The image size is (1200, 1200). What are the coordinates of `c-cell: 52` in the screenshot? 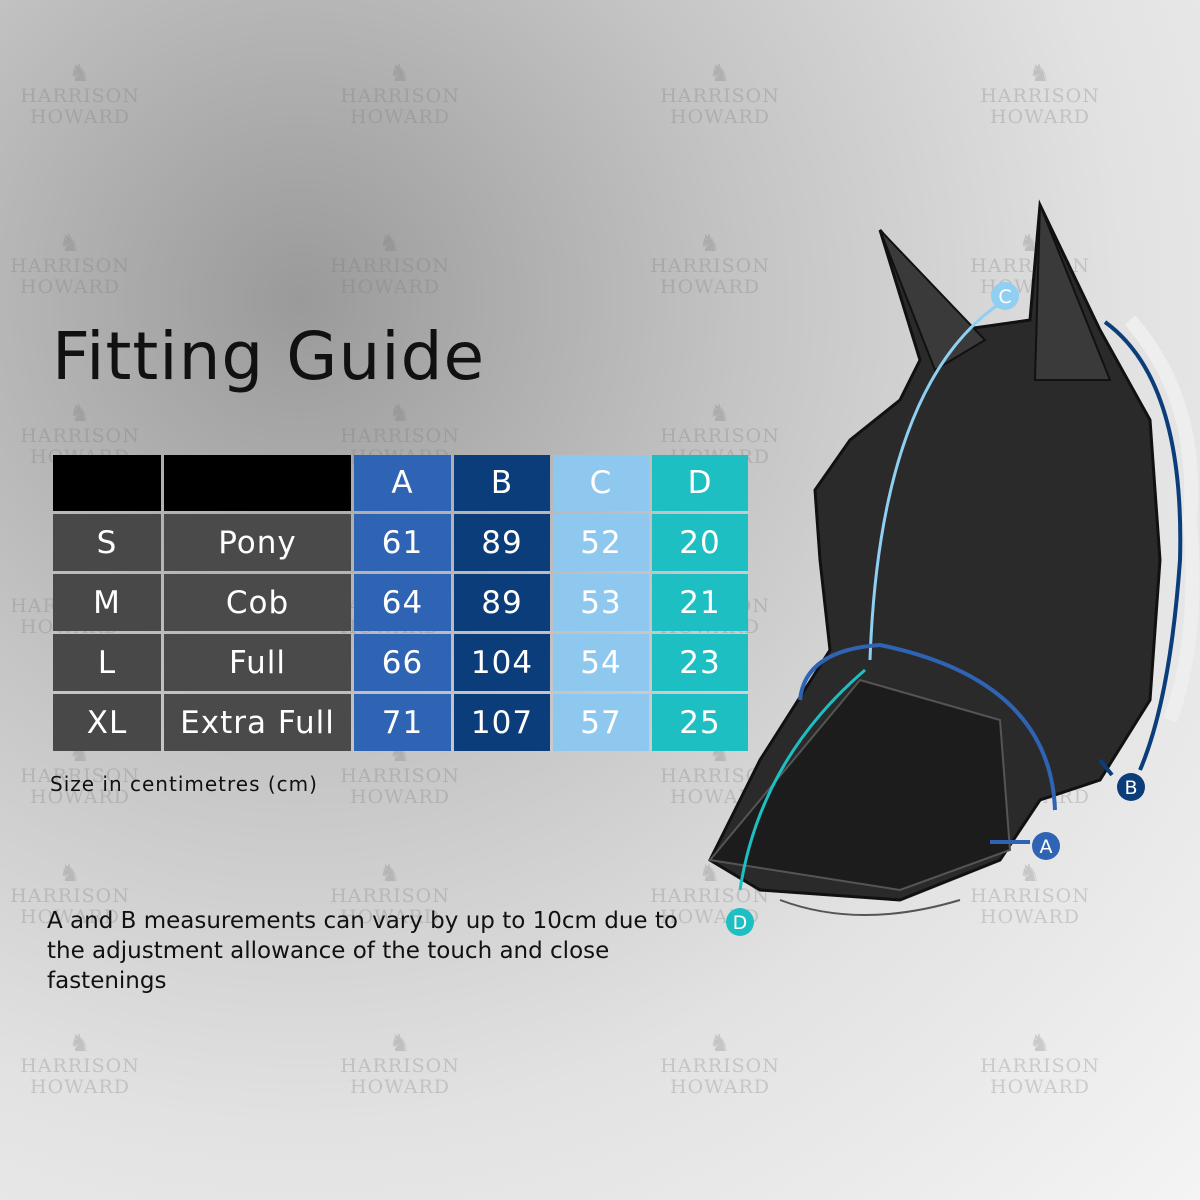 It's located at (601, 542).